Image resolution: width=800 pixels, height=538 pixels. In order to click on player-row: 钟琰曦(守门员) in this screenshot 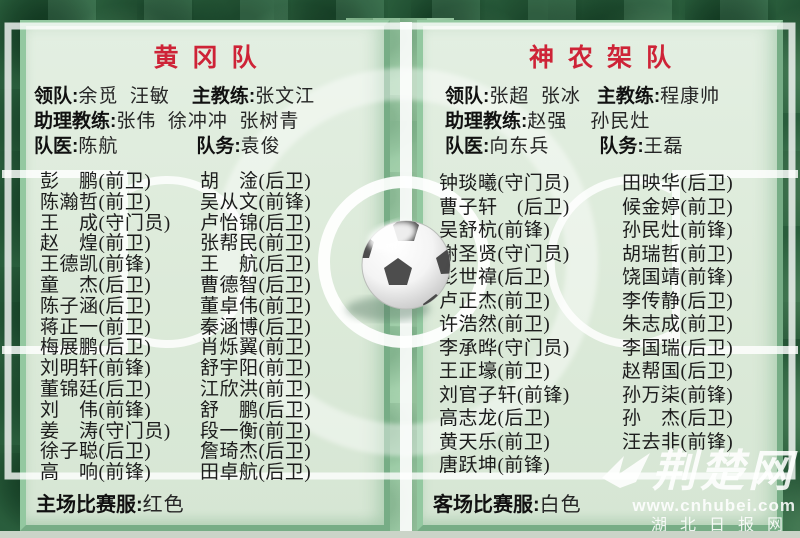, I will do `click(504, 183)`.